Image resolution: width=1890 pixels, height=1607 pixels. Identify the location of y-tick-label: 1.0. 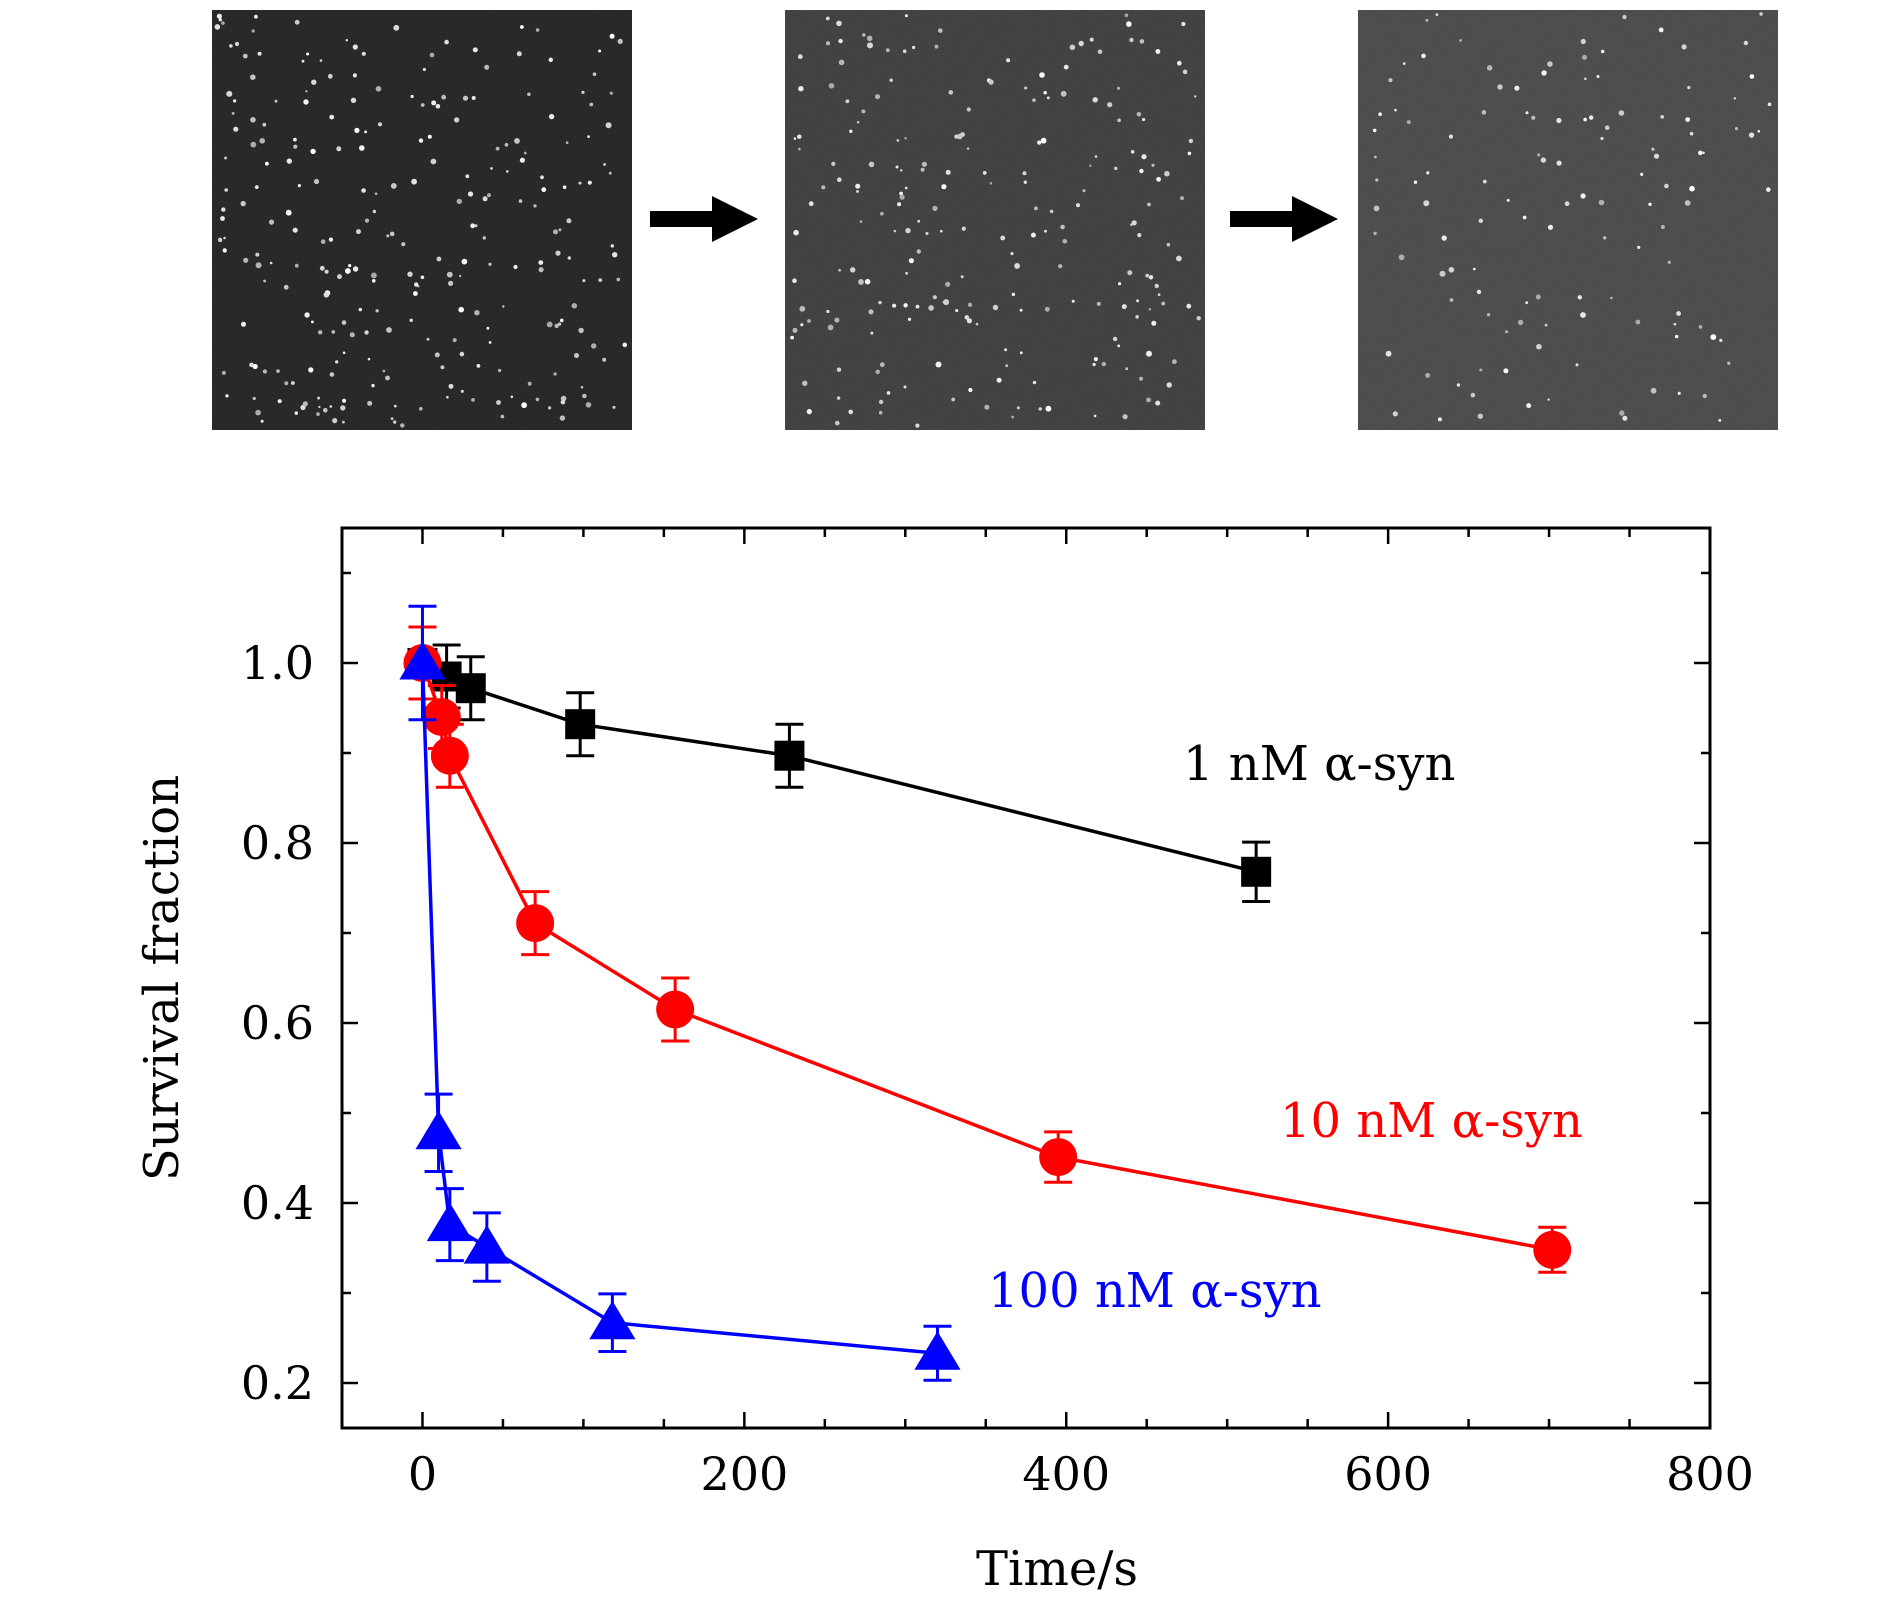
(277, 663).